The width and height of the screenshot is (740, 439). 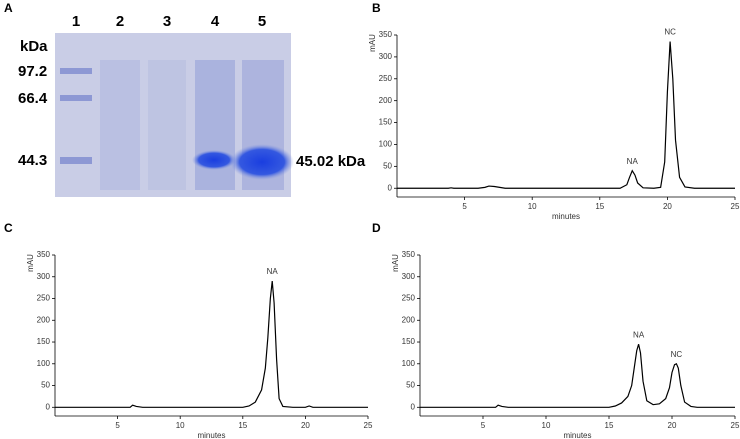 What do you see at coordinates (167, 21) in the screenshot?
I see `lane-label: 3` at bounding box center [167, 21].